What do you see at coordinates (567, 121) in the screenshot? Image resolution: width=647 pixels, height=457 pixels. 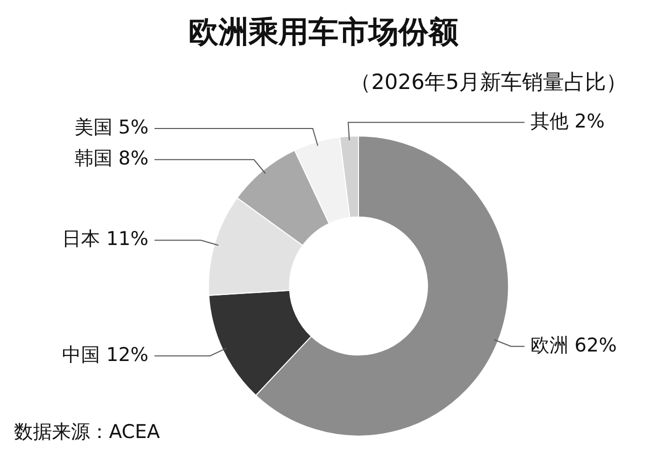 I see `slice-label: 其他 2%` at bounding box center [567, 121].